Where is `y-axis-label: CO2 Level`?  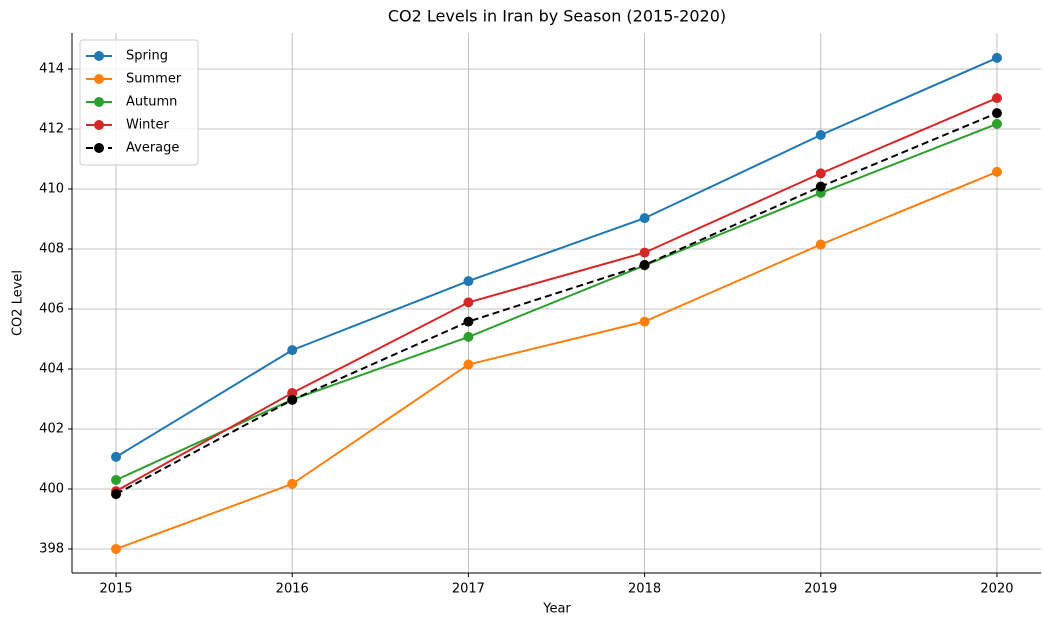 y-axis-label: CO2 Level is located at coordinates (18, 303).